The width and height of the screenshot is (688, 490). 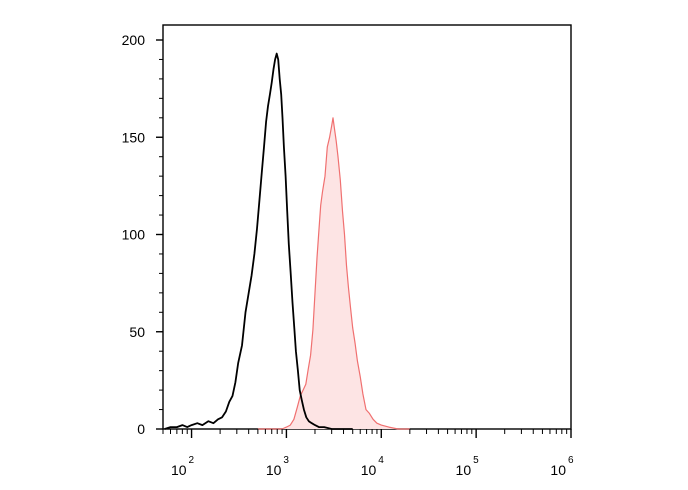 I want to click on y-tick-label: 0, so click(x=141, y=429).